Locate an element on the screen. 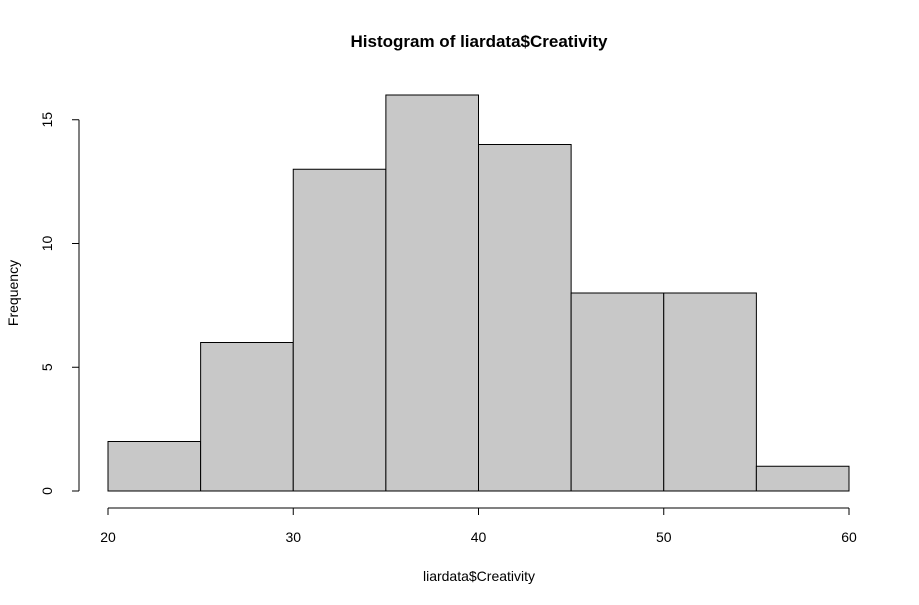  x-axis-label: liardata$Creativity is located at coordinates (479, 576).